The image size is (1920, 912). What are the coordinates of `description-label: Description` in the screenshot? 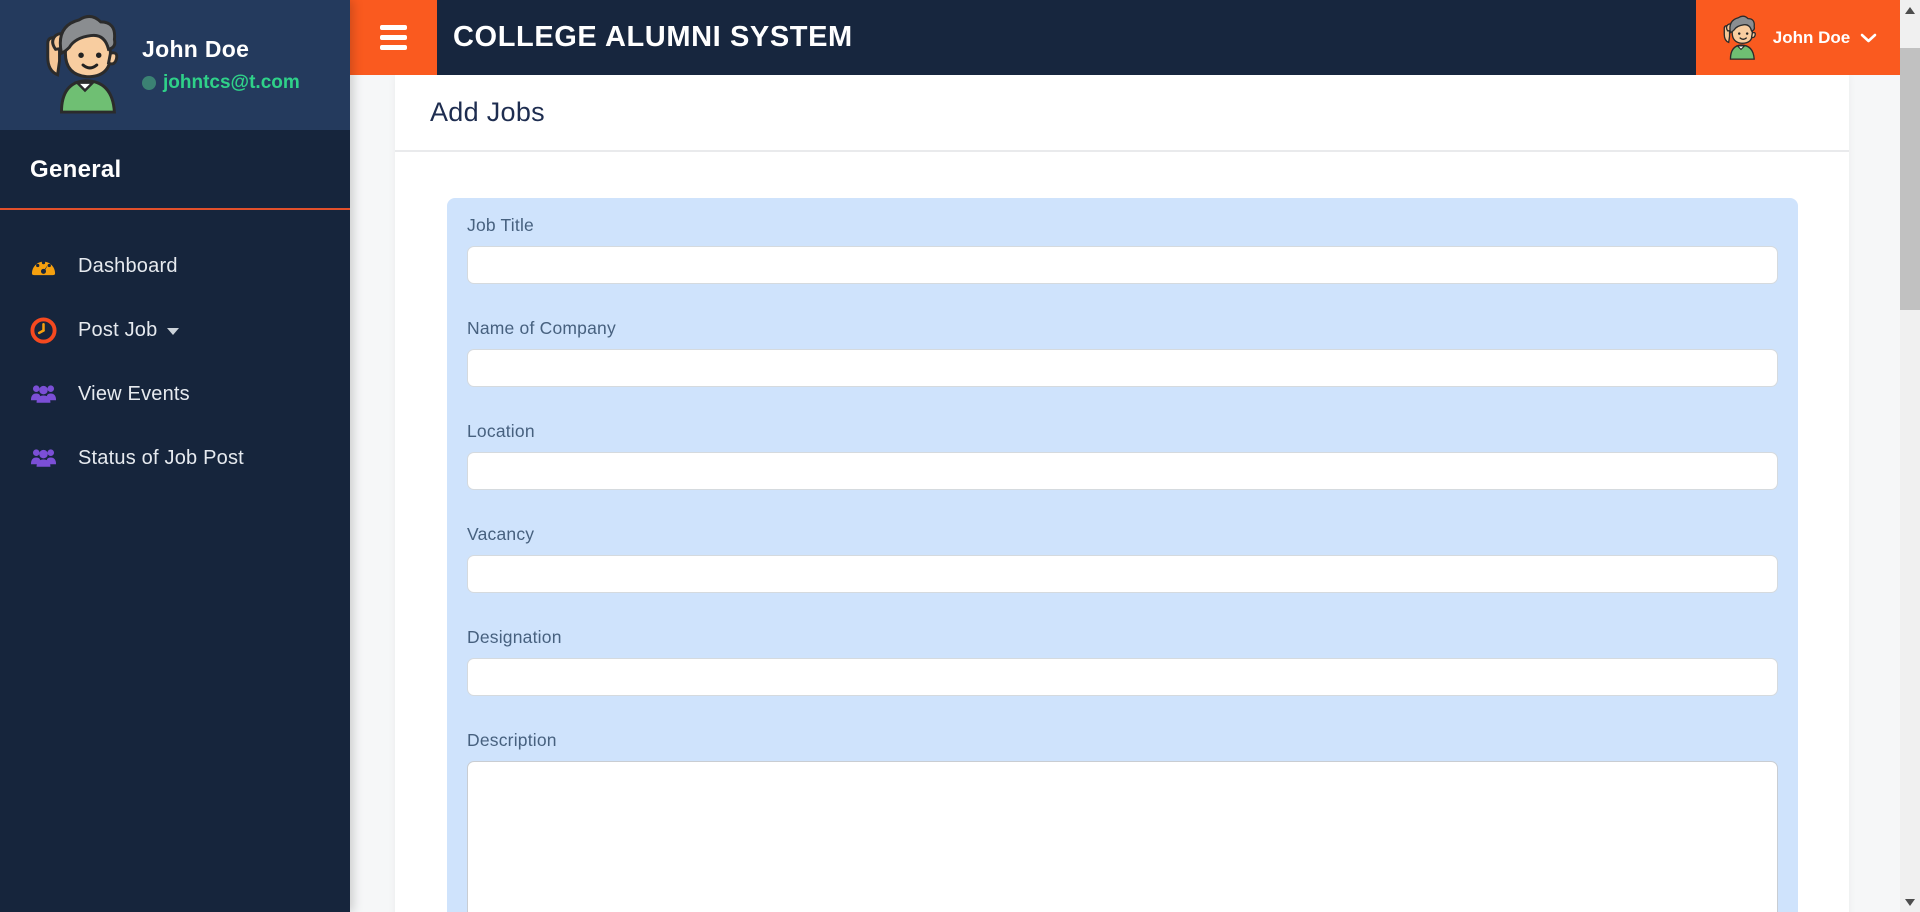 It's located at (512, 740).